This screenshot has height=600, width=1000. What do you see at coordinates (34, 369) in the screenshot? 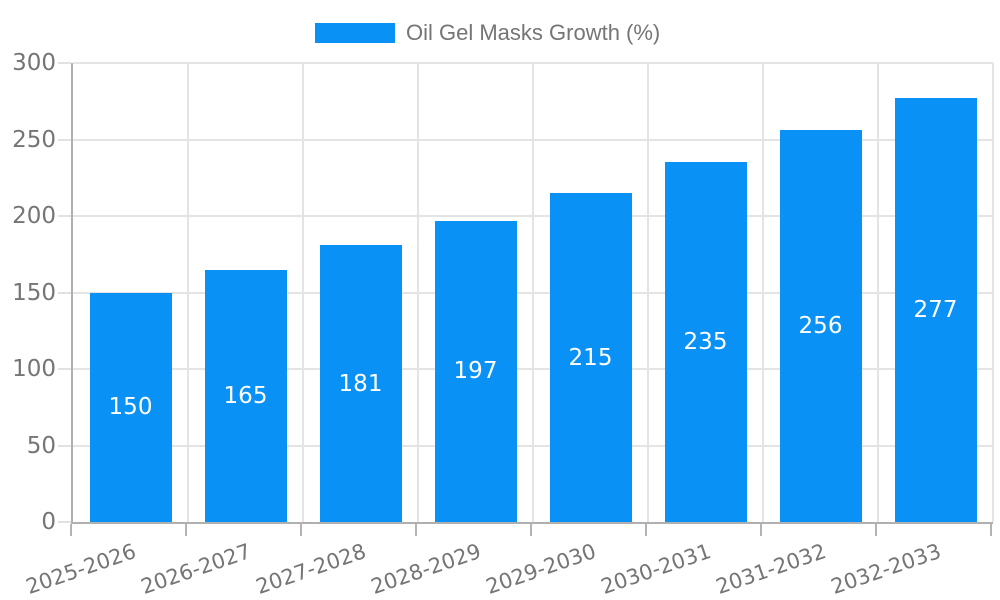
I see `y-tick-label: 100` at bounding box center [34, 369].